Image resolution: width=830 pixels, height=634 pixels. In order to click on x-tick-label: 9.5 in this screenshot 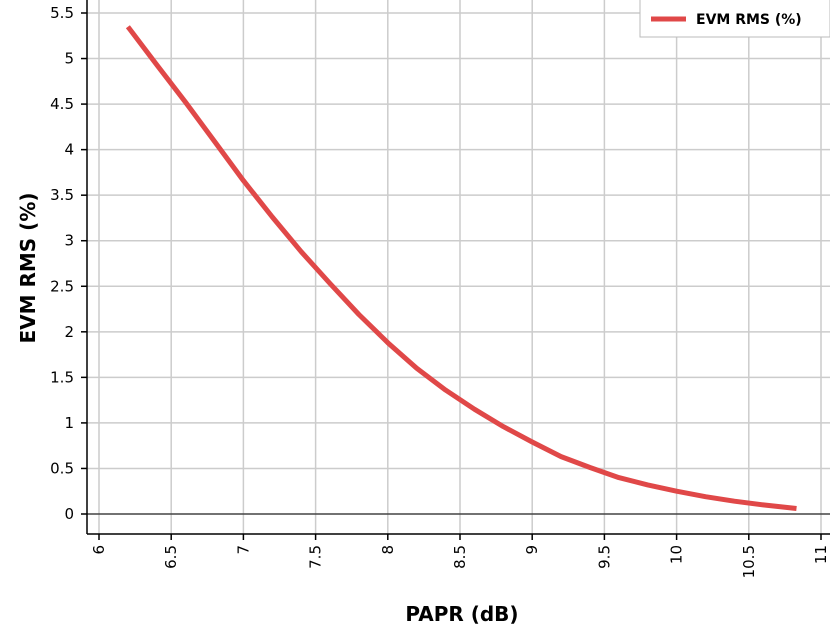, I will do `click(604, 557)`.